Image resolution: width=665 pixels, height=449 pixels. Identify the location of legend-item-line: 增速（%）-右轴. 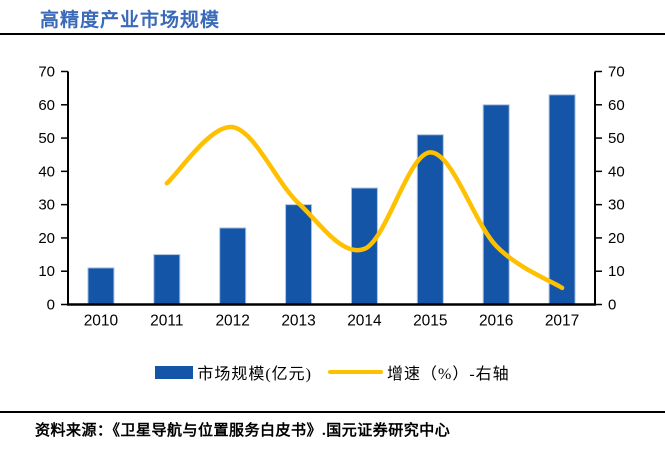
(419, 372).